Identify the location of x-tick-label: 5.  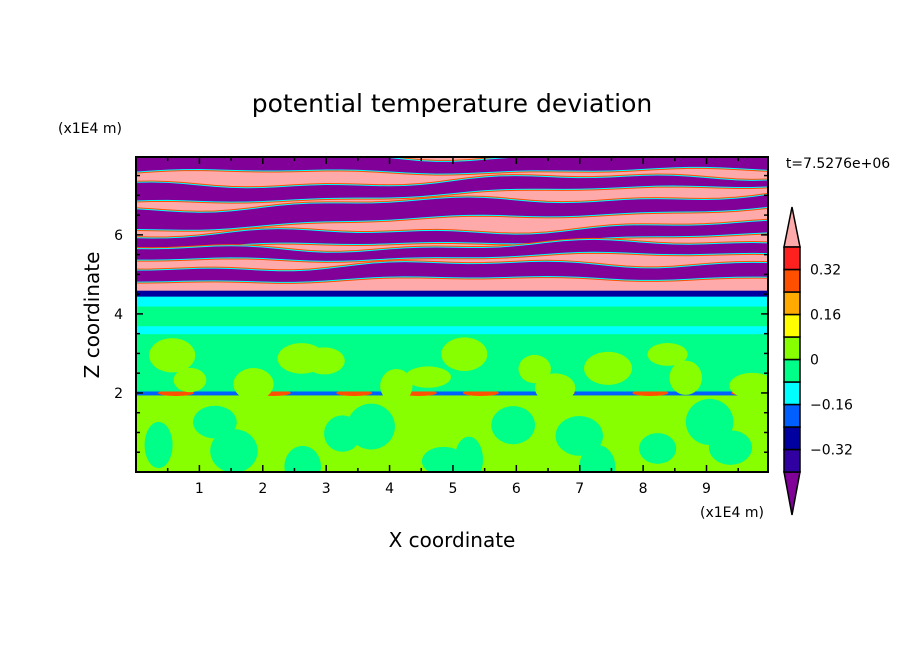
(452, 489).